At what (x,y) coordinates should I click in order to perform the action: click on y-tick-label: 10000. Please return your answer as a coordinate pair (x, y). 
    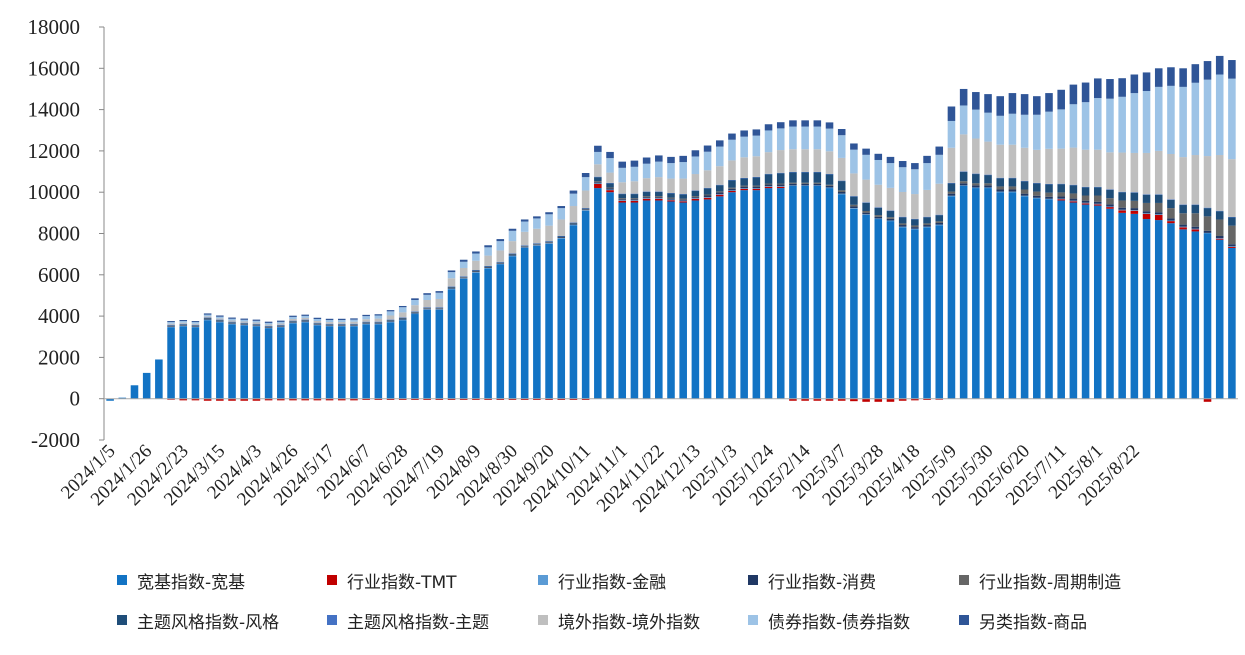
    Looking at the image, I should click on (54, 192).